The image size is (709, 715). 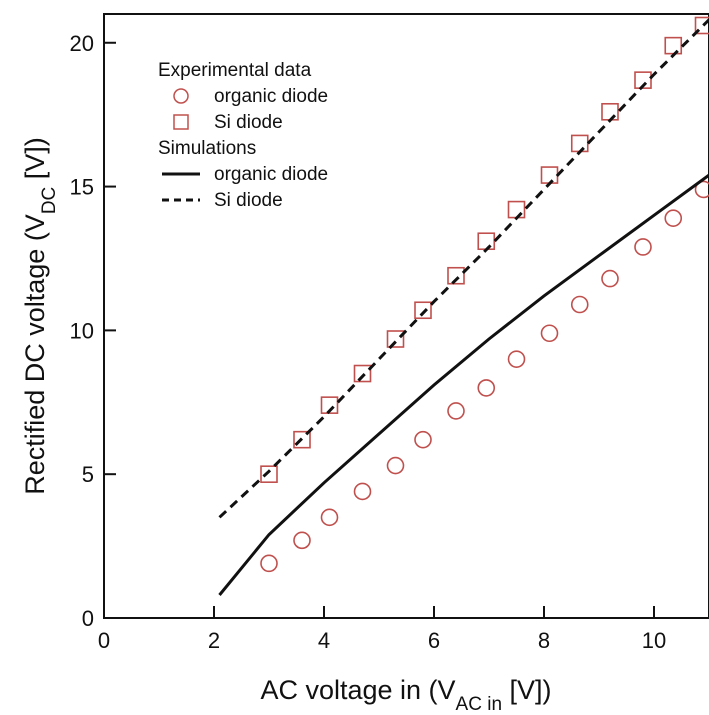 I want to click on x-tick-label: 10, so click(x=654, y=640).